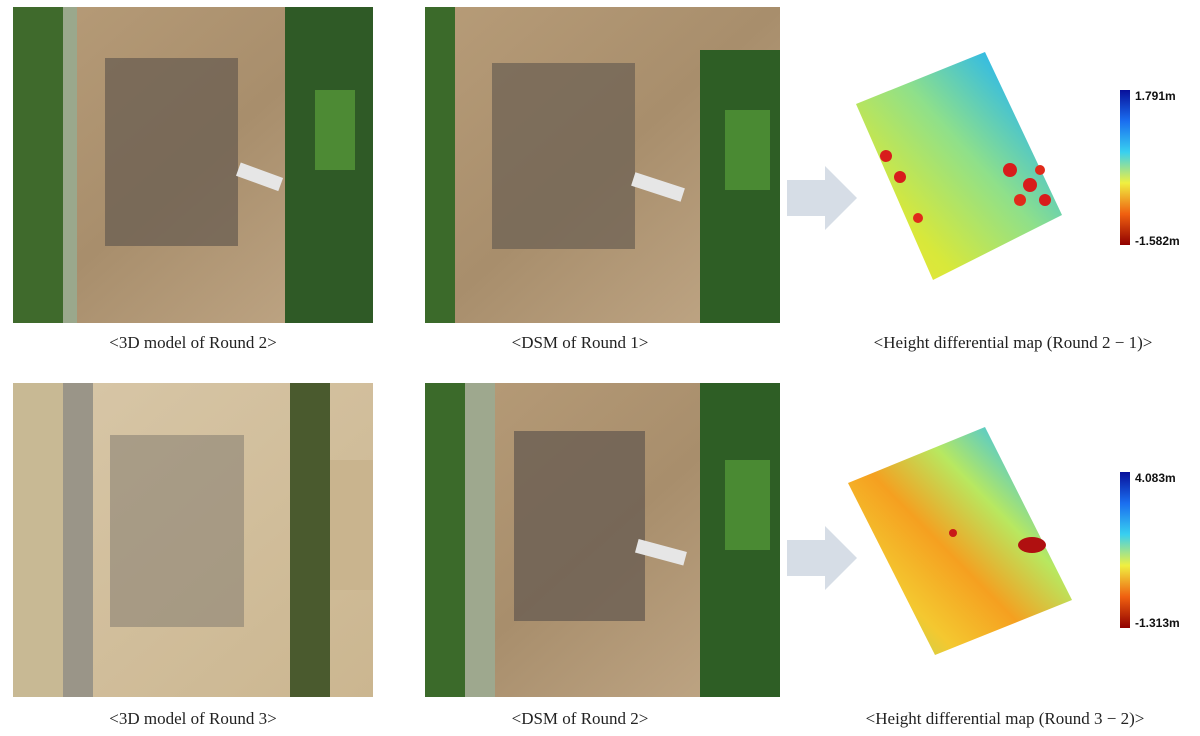  Describe the element at coordinates (192, 342) in the screenshot. I see `caption: <3D model of Round 2>` at that location.